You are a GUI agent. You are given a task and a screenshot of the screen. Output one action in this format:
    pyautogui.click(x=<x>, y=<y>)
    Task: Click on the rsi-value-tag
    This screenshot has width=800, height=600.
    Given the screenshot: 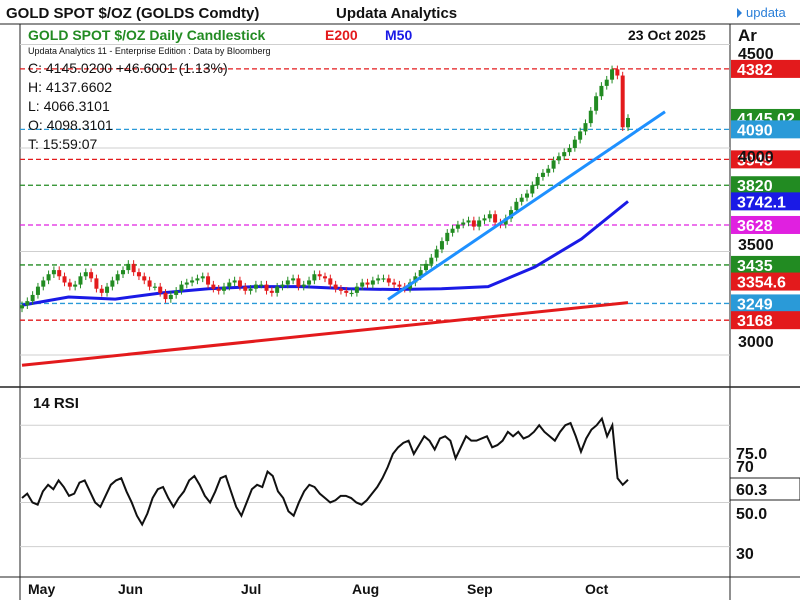 What is the action you would take?
    pyautogui.click(x=764, y=489)
    